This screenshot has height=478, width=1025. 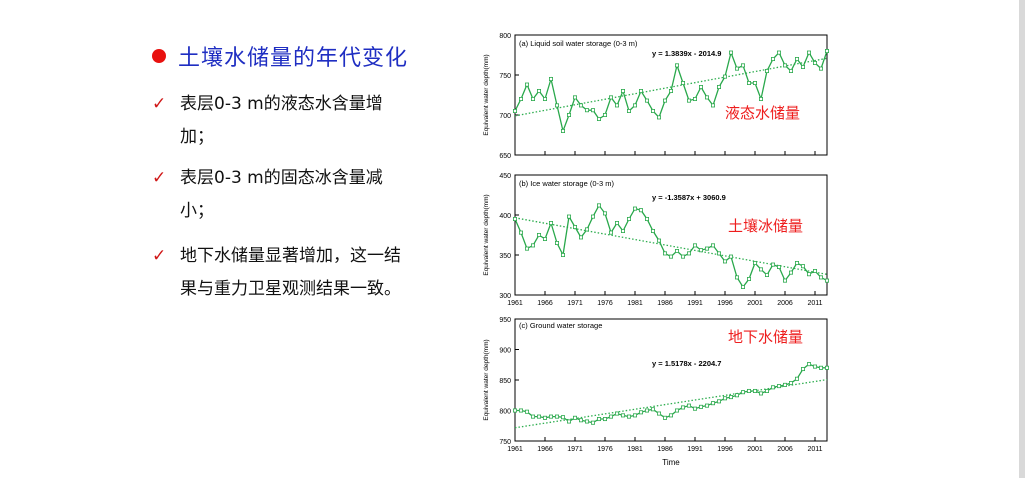 I want to click on y-tick-label: 750, so click(x=505, y=76).